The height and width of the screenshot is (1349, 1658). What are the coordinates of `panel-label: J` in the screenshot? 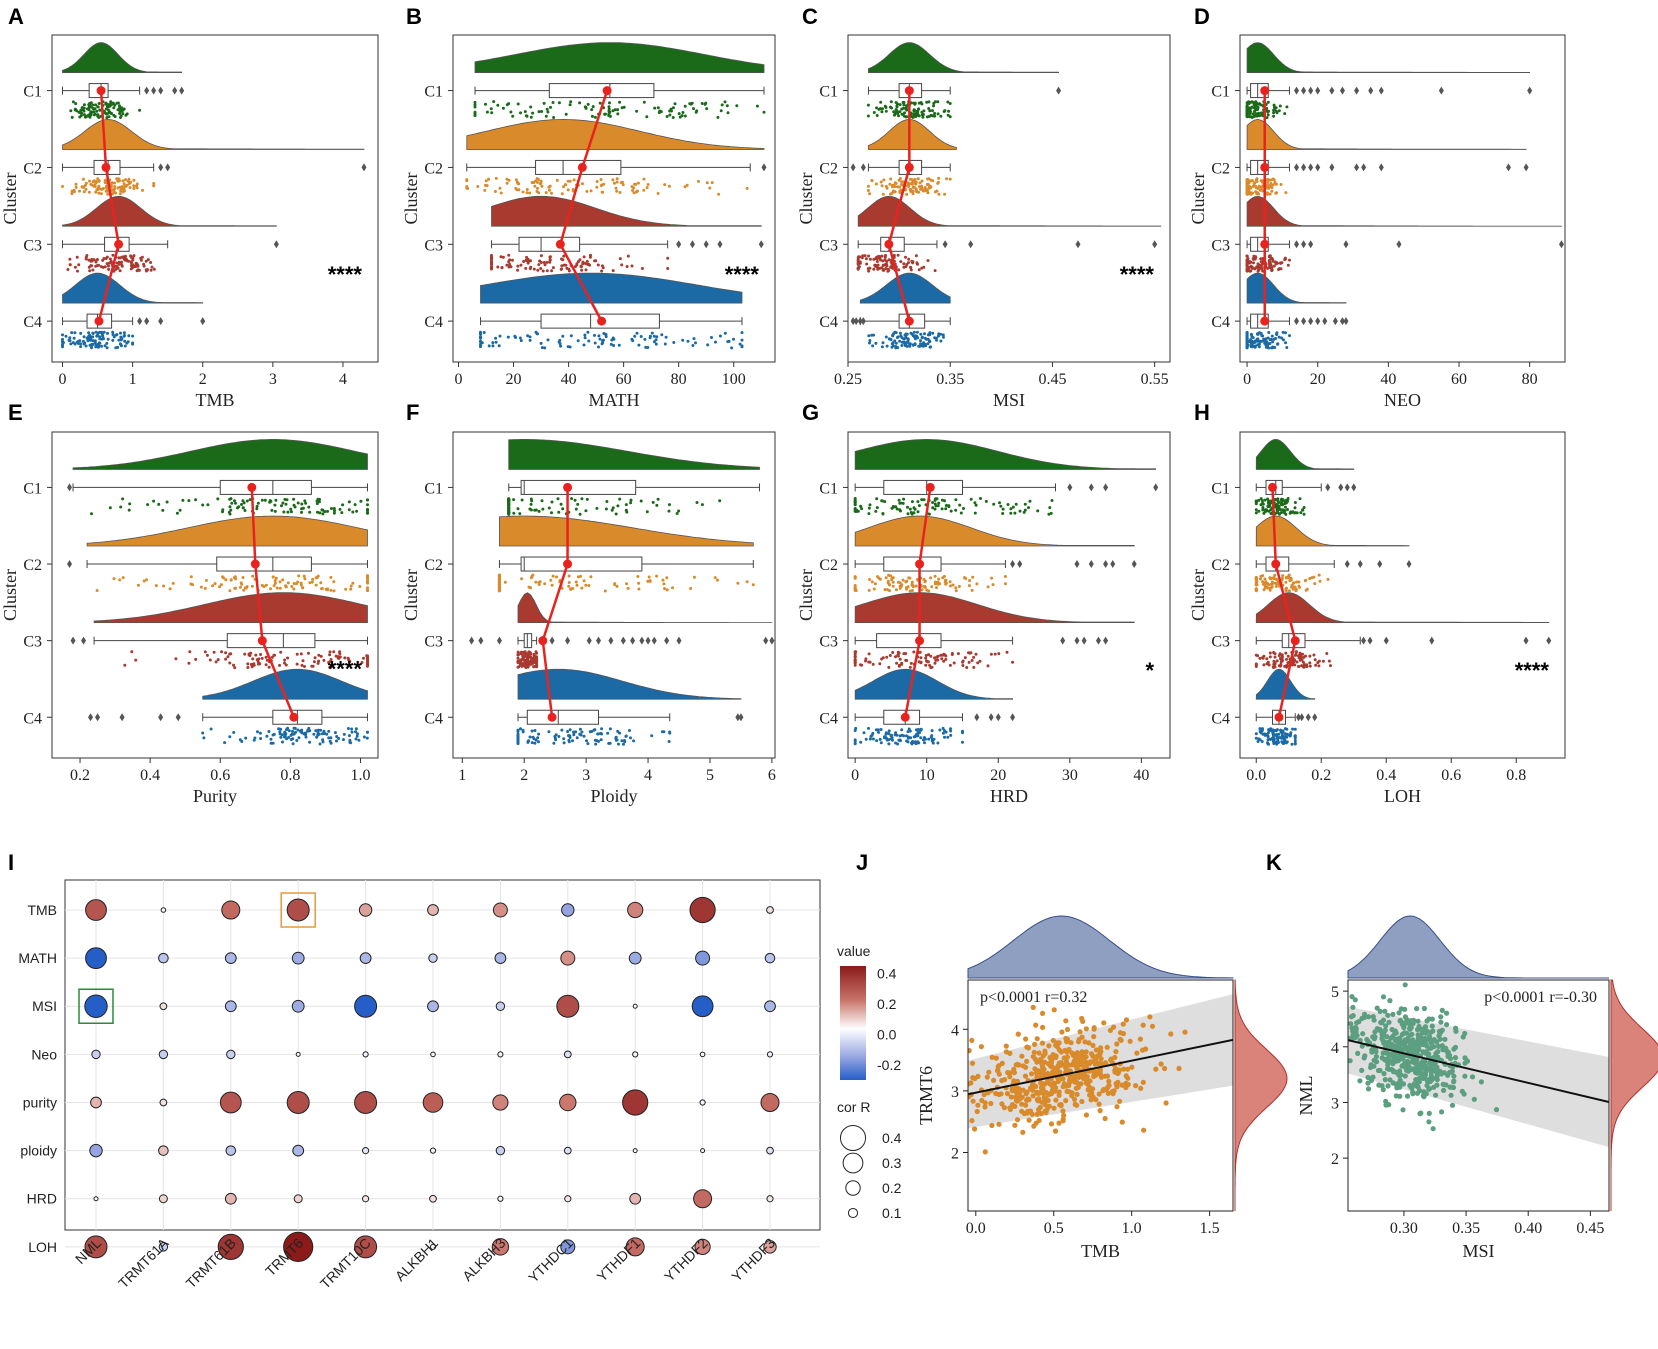 It's located at (862, 862).